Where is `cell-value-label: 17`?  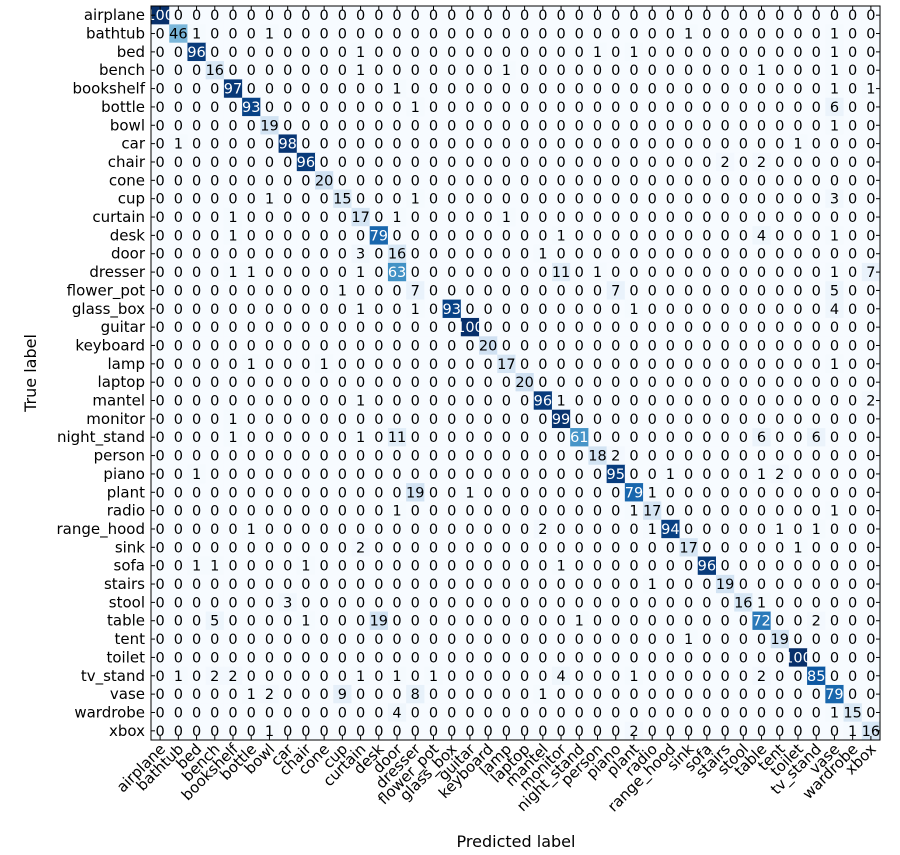 cell-value-label: 17 is located at coordinates (688, 548).